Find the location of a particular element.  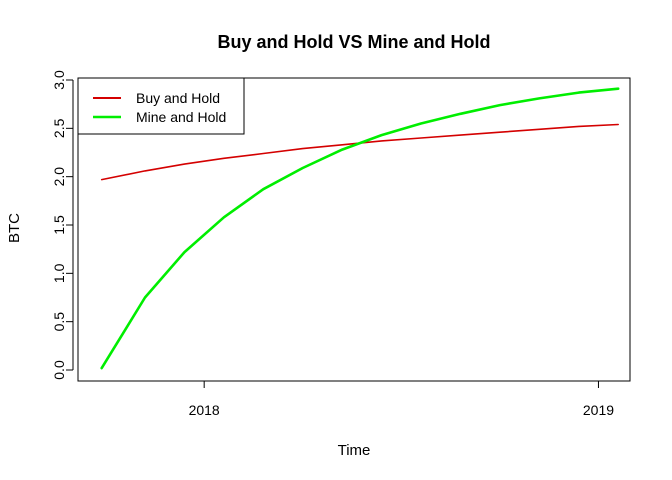

x-tick-label: 2019 is located at coordinates (598, 410).